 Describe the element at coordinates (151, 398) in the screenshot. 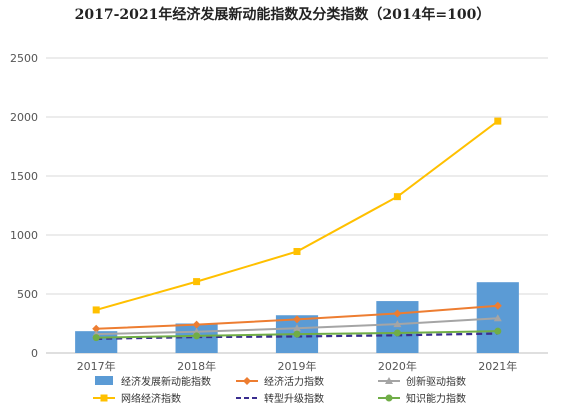

I see `legend-label: 网络经济指数` at that location.